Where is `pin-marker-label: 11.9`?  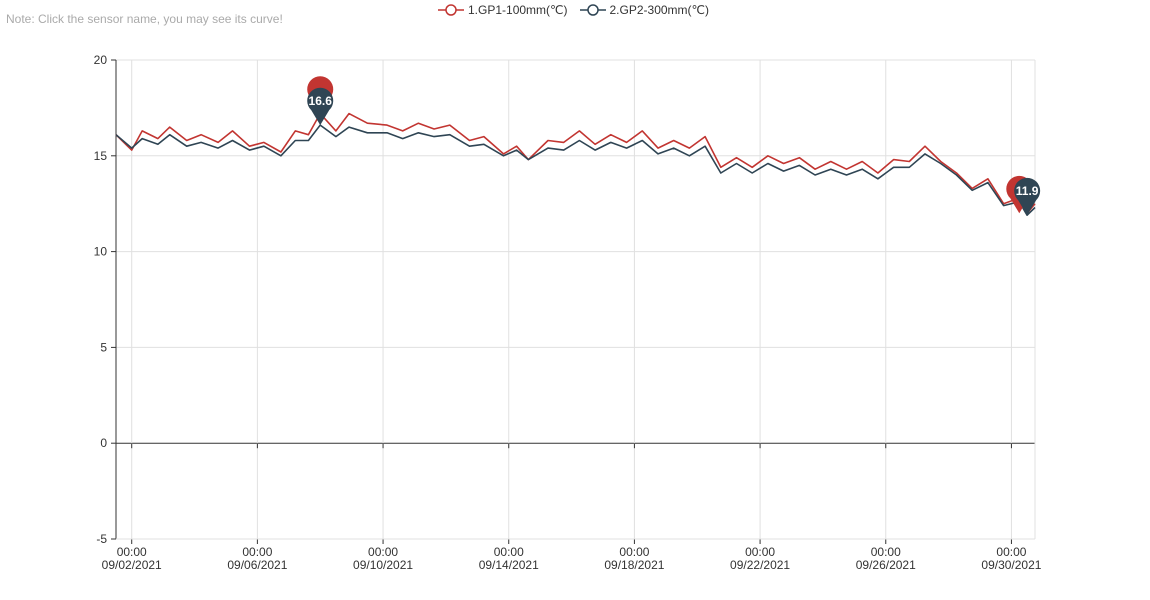
pin-marker-label: 11.9 is located at coordinates (1027, 191).